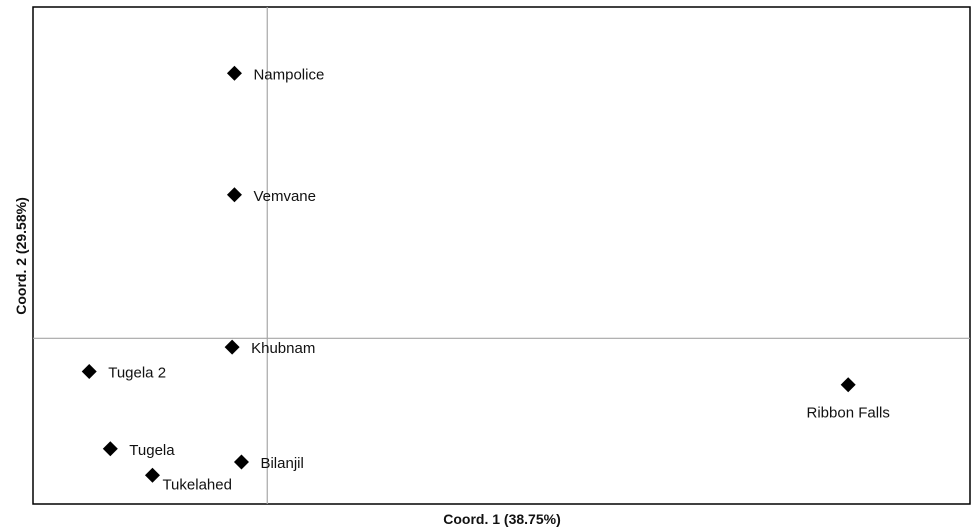 Image resolution: width=971 pixels, height=528 pixels. Describe the element at coordinates (137, 372) in the screenshot. I see `data-point-label: Tugela 2` at that location.